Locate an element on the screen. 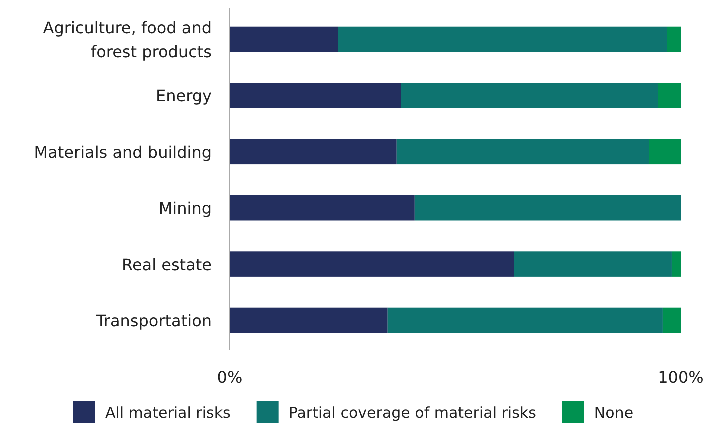 This screenshot has height=425, width=707. legend-label: Partial coverage of material risks is located at coordinates (412, 413).